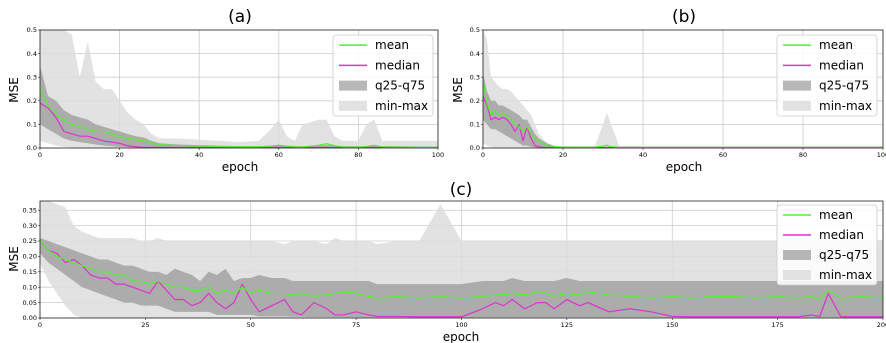 The height and width of the screenshot is (343, 886). Describe the element at coordinates (567, 325) in the screenshot. I see `x-tick-label: 125` at that location.